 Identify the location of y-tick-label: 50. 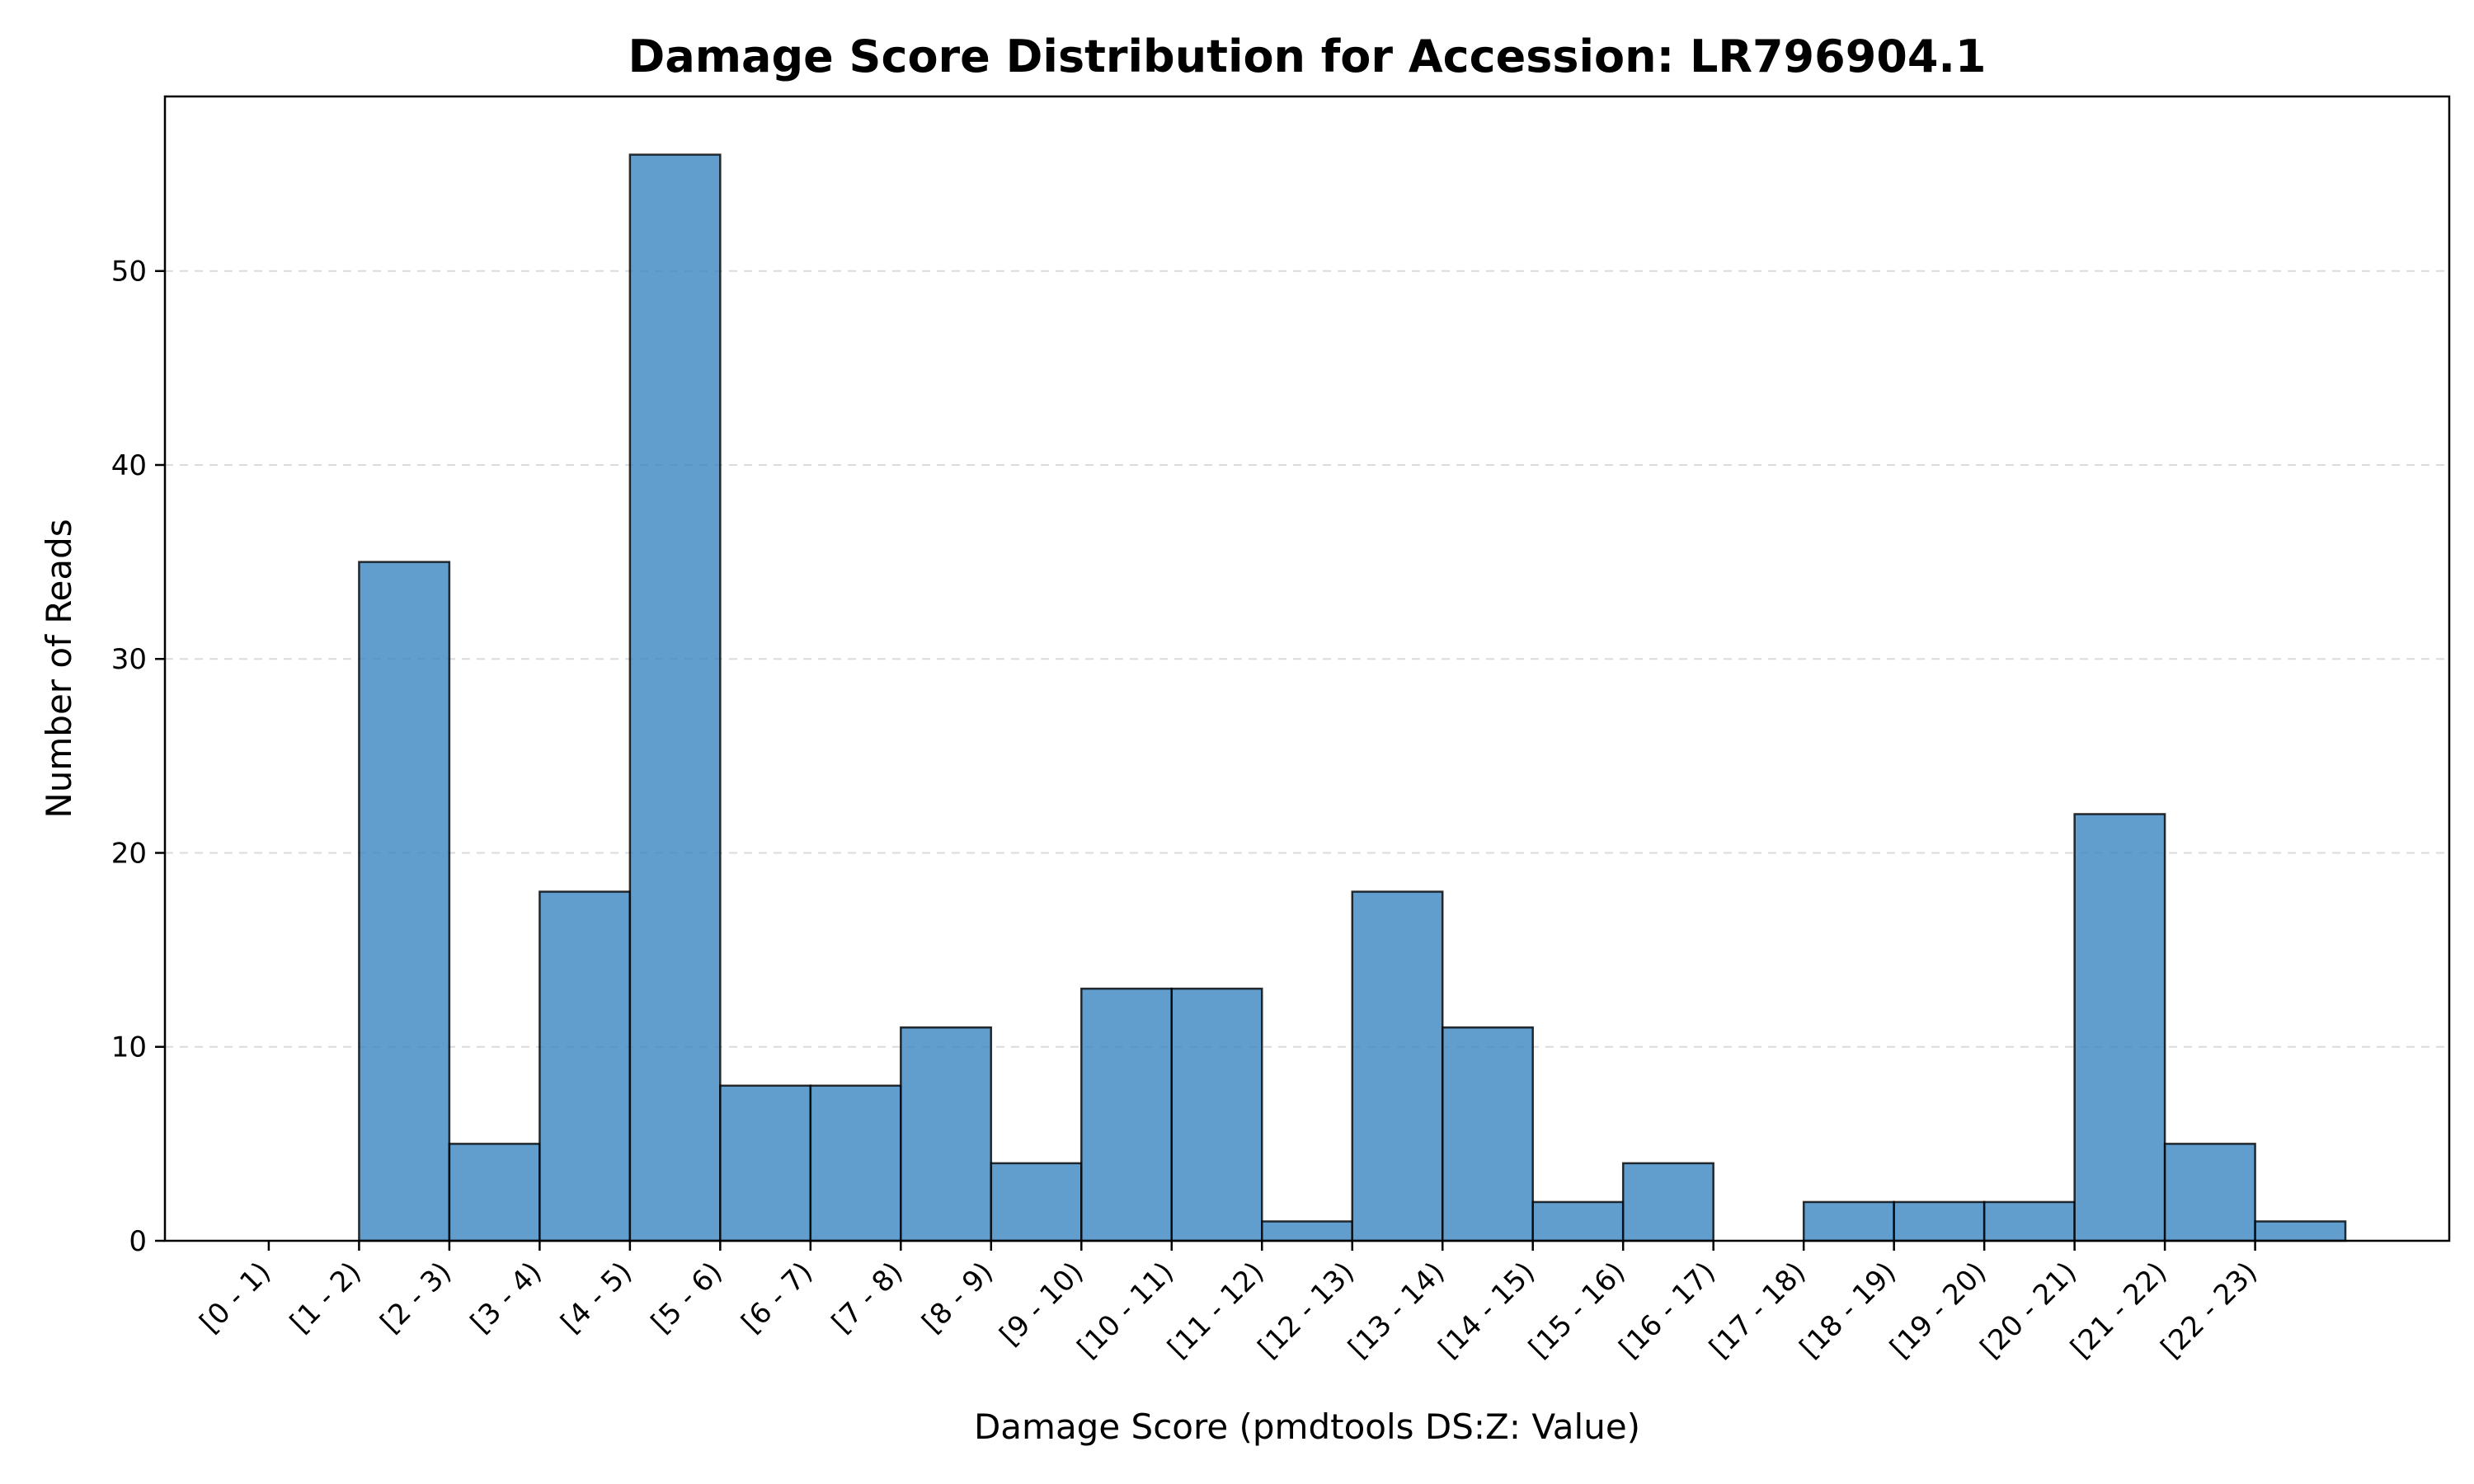
(129, 272).